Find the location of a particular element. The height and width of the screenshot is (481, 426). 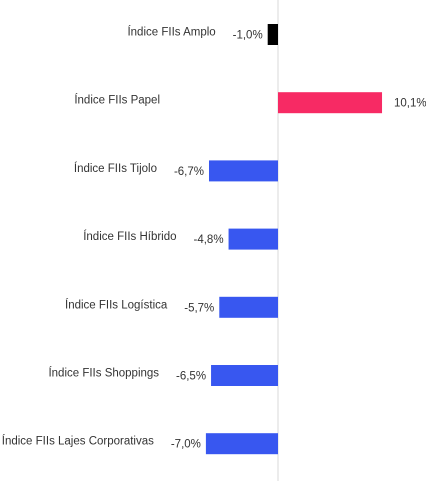

value-label-3: -6,7% is located at coordinates (189, 172).